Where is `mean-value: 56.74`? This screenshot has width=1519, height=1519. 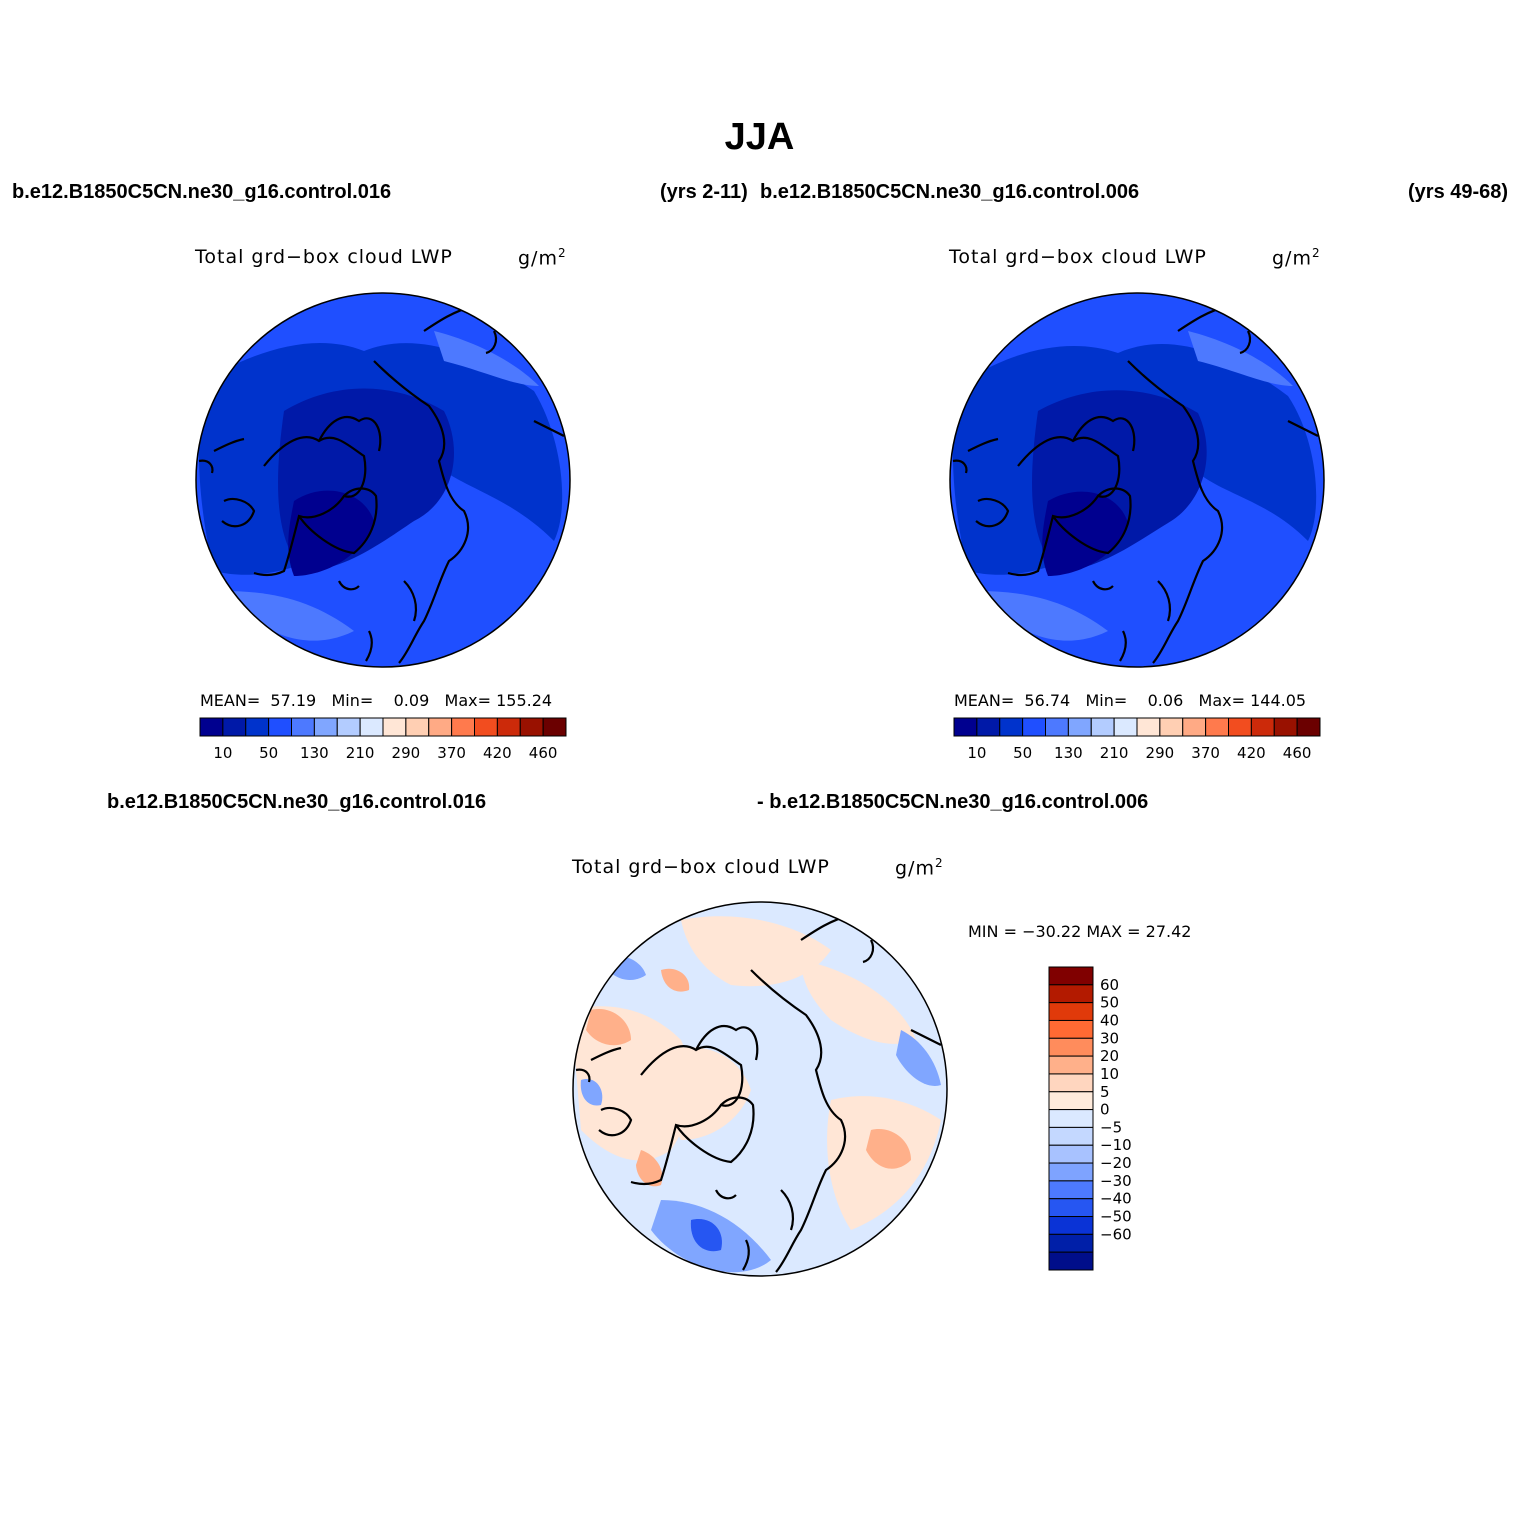
mean-value: 56.74 is located at coordinates (1047, 700).